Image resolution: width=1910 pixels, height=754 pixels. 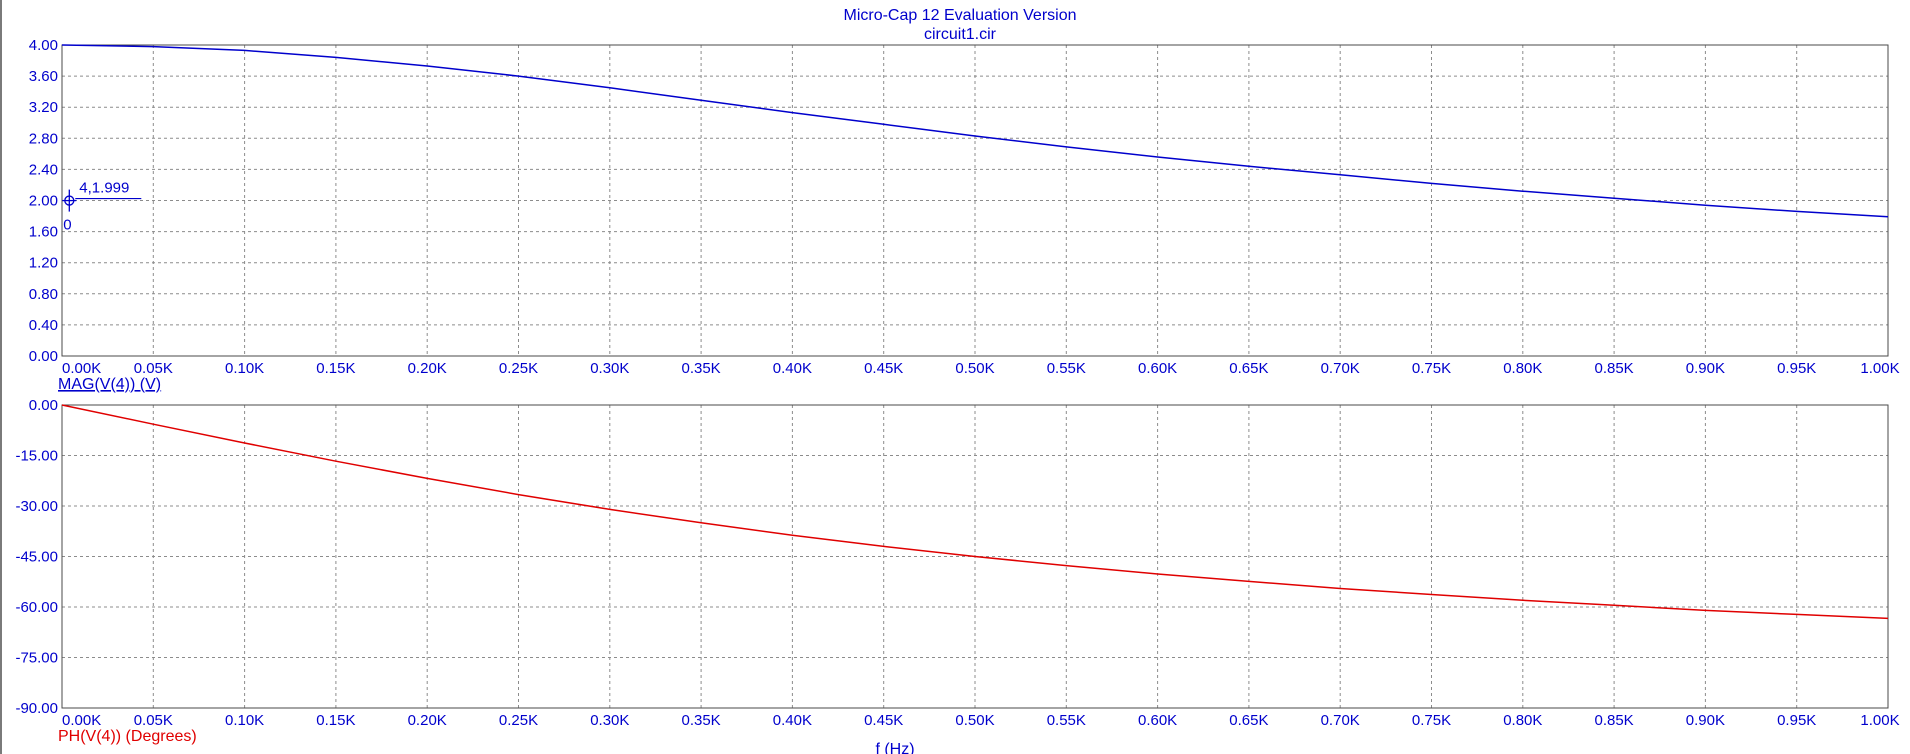 I want to click on mag-x-tick-label: 0.10K, so click(x=244, y=368).